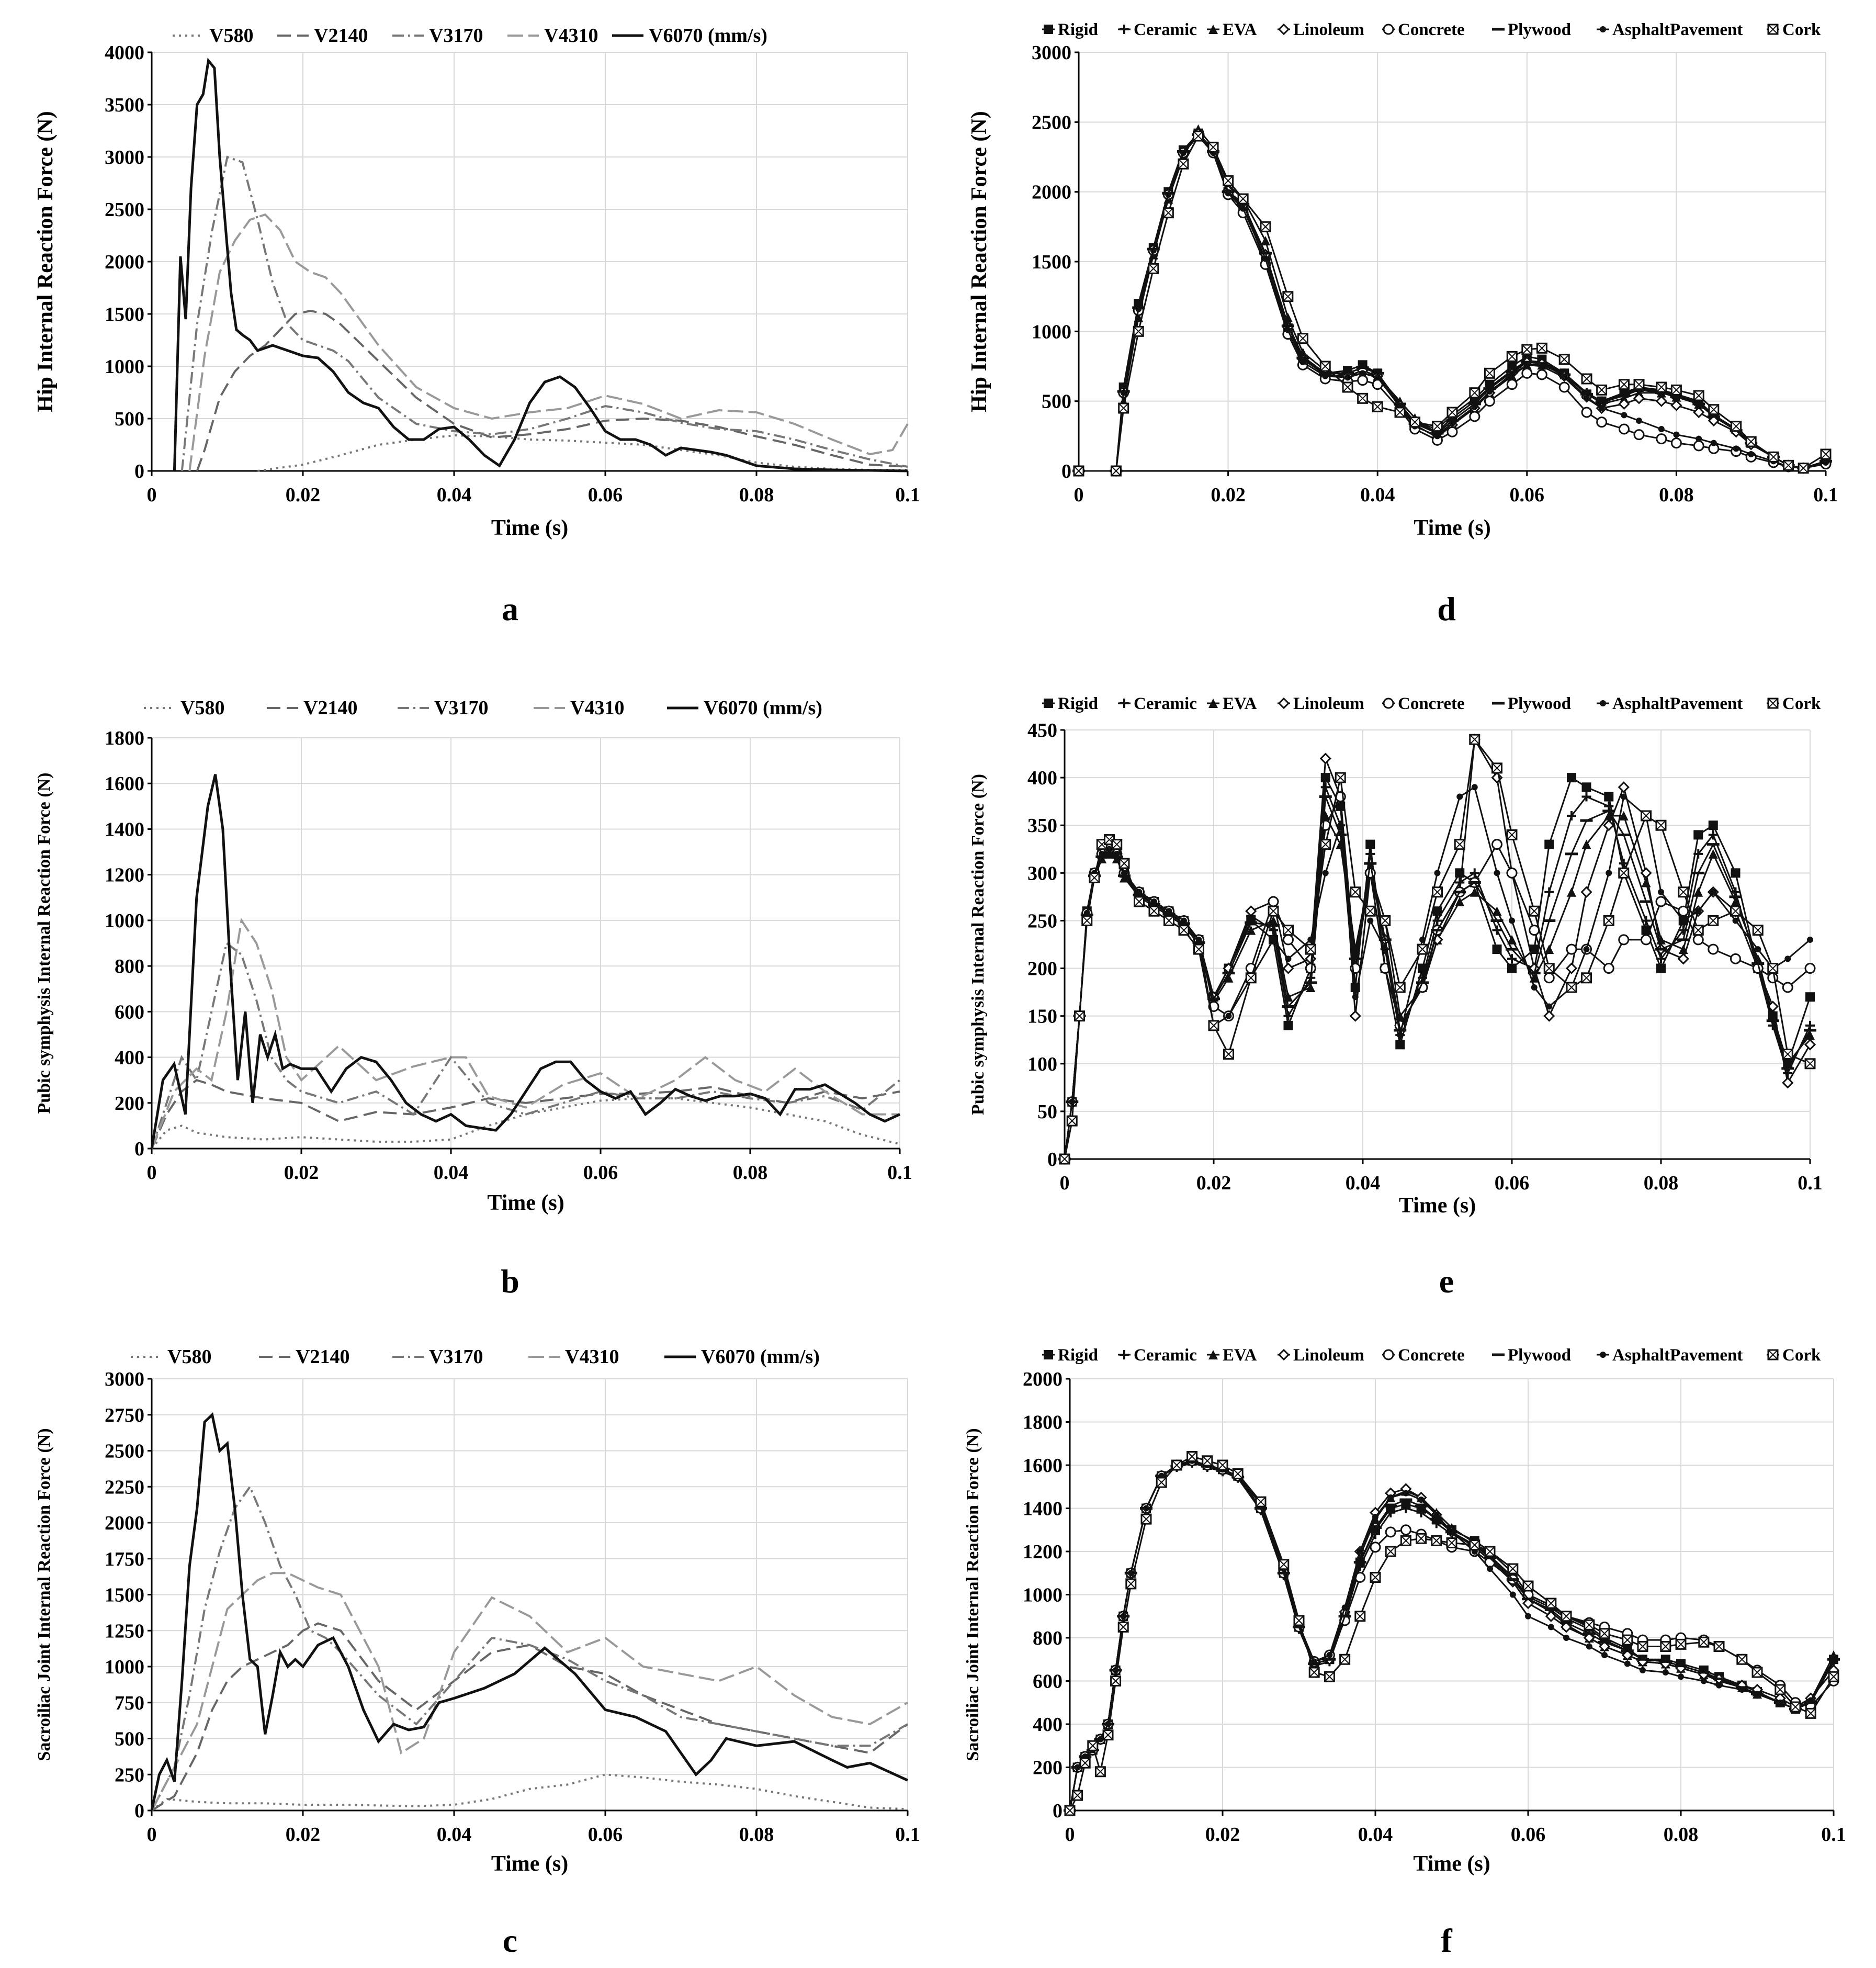 The image size is (1876, 1968). I want to click on y-tick-label: 3000, so click(124, 157).